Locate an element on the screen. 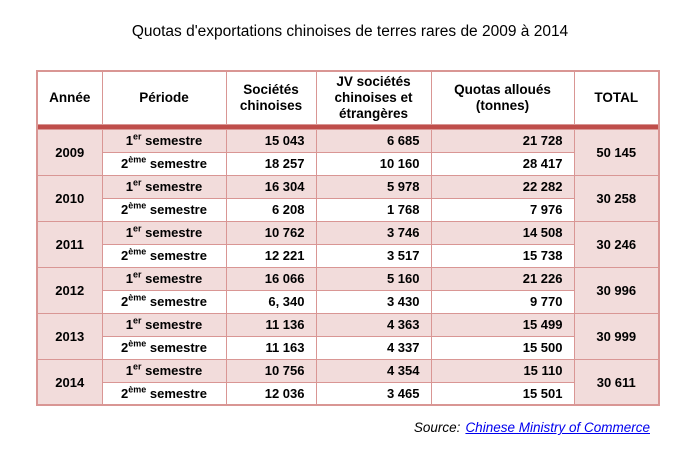  table-row-second-semester: 2ème semestre 11 163 4 337 15 500 is located at coordinates (348, 347).